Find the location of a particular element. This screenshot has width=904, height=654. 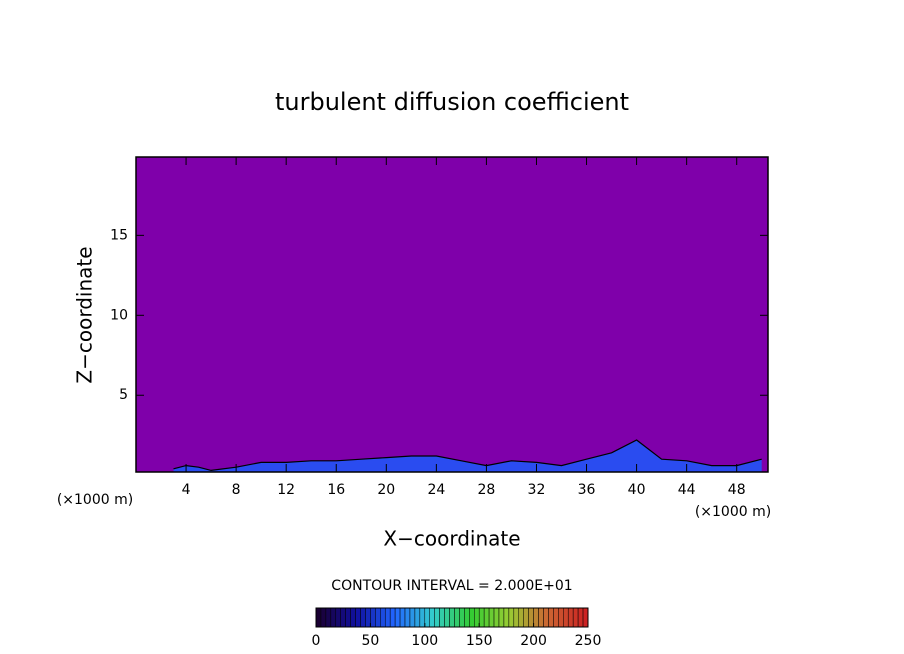

chart-title: turbulent diffusion coefficient is located at coordinates (452, 102).